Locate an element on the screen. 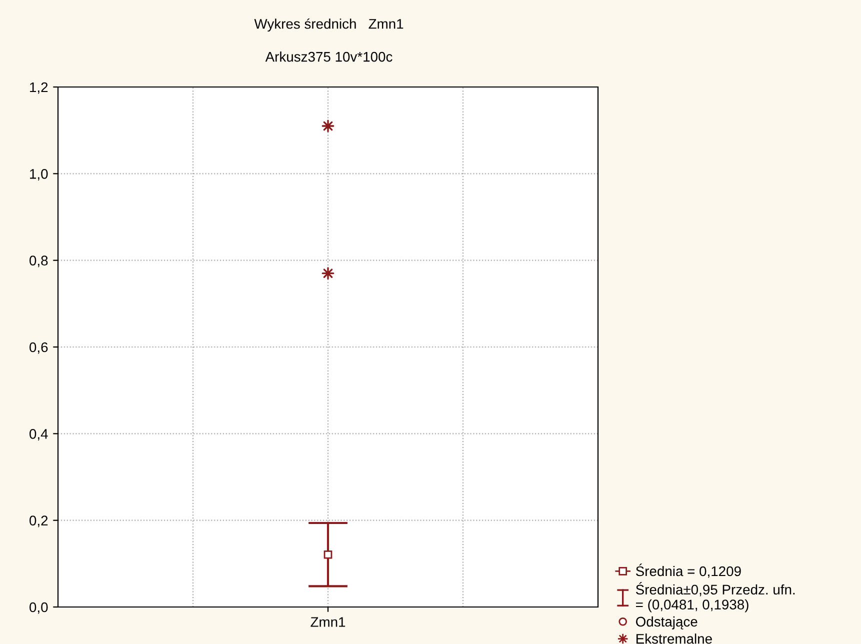 The width and height of the screenshot is (861, 644). y-tick-label: 0,0 is located at coordinates (39, 608).